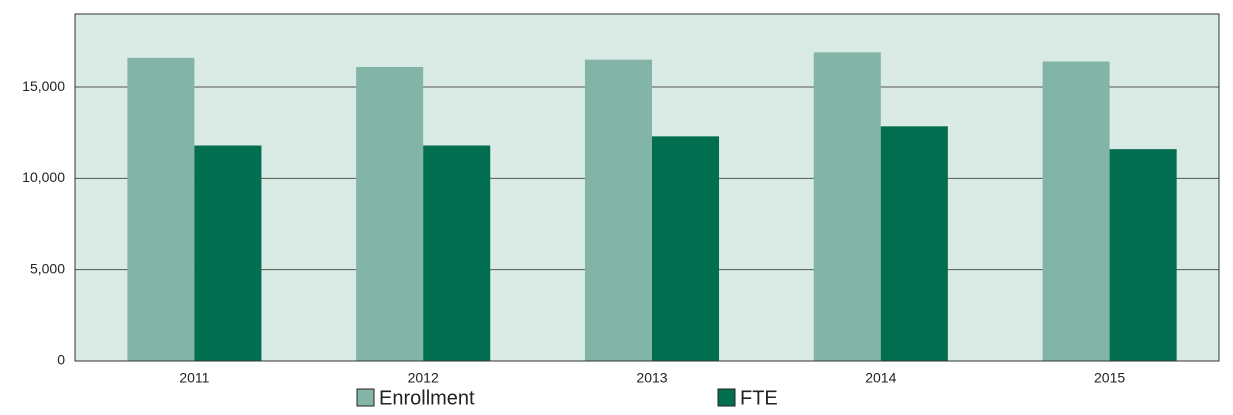  Describe the element at coordinates (61, 360) in the screenshot. I see `y-tick-label: 0` at that location.